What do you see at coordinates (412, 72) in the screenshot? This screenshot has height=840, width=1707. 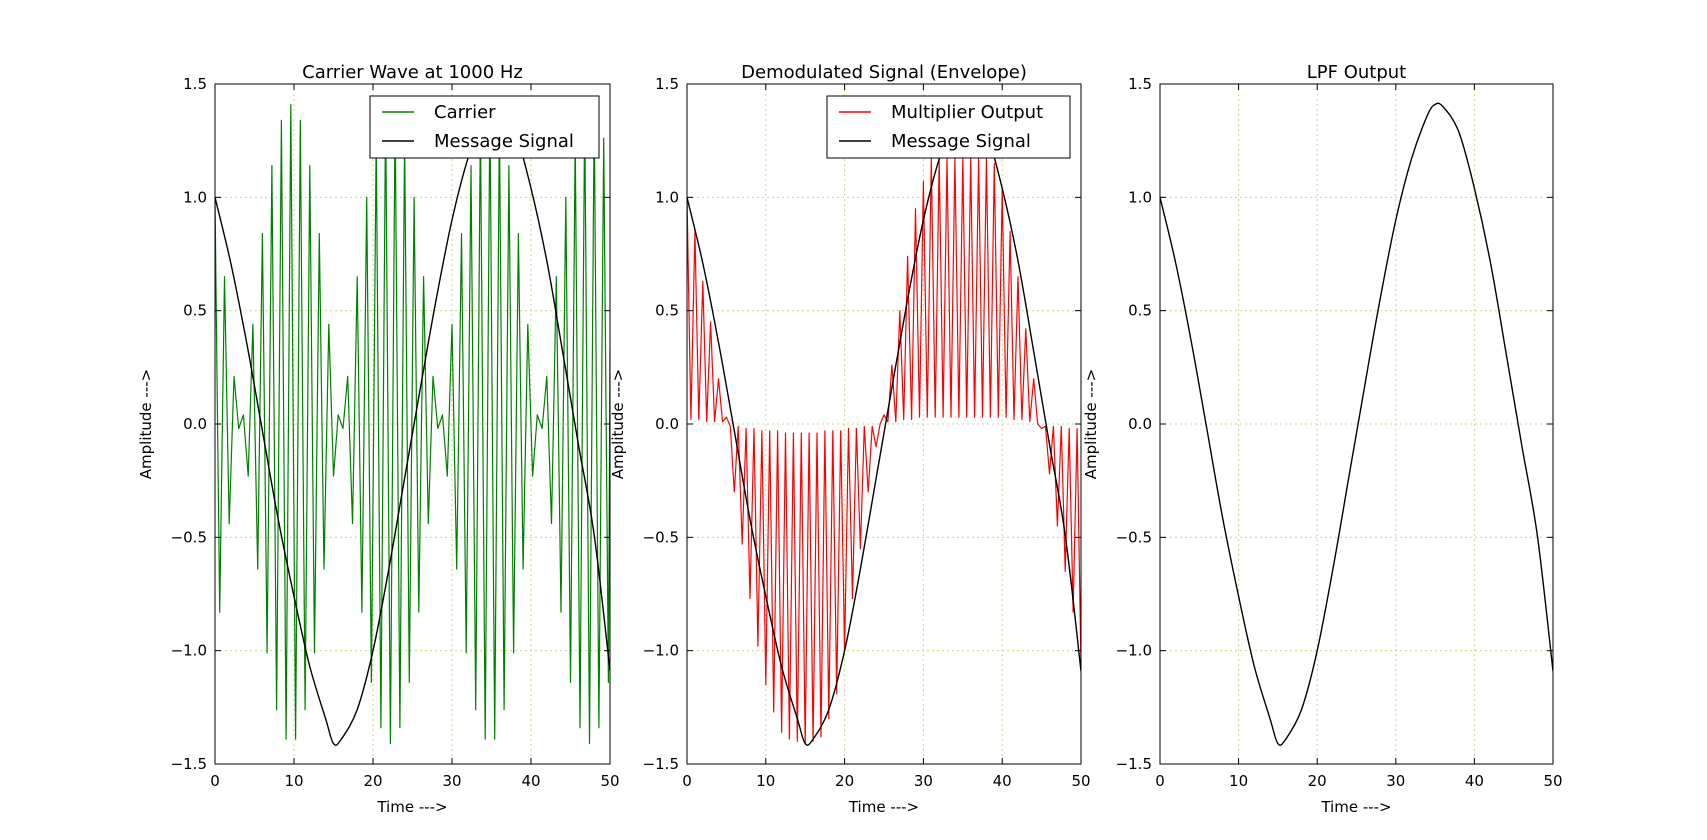 I see `chart-title: Carrier Wave at 1000 Hz` at bounding box center [412, 72].